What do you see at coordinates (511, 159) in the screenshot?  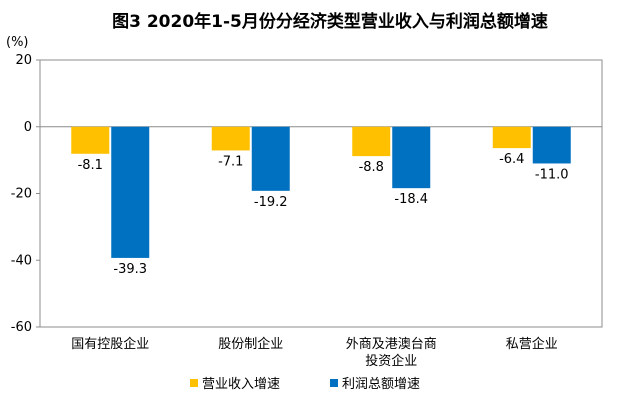 I see `data-label-revenue-3: -6.4` at bounding box center [511, 159].